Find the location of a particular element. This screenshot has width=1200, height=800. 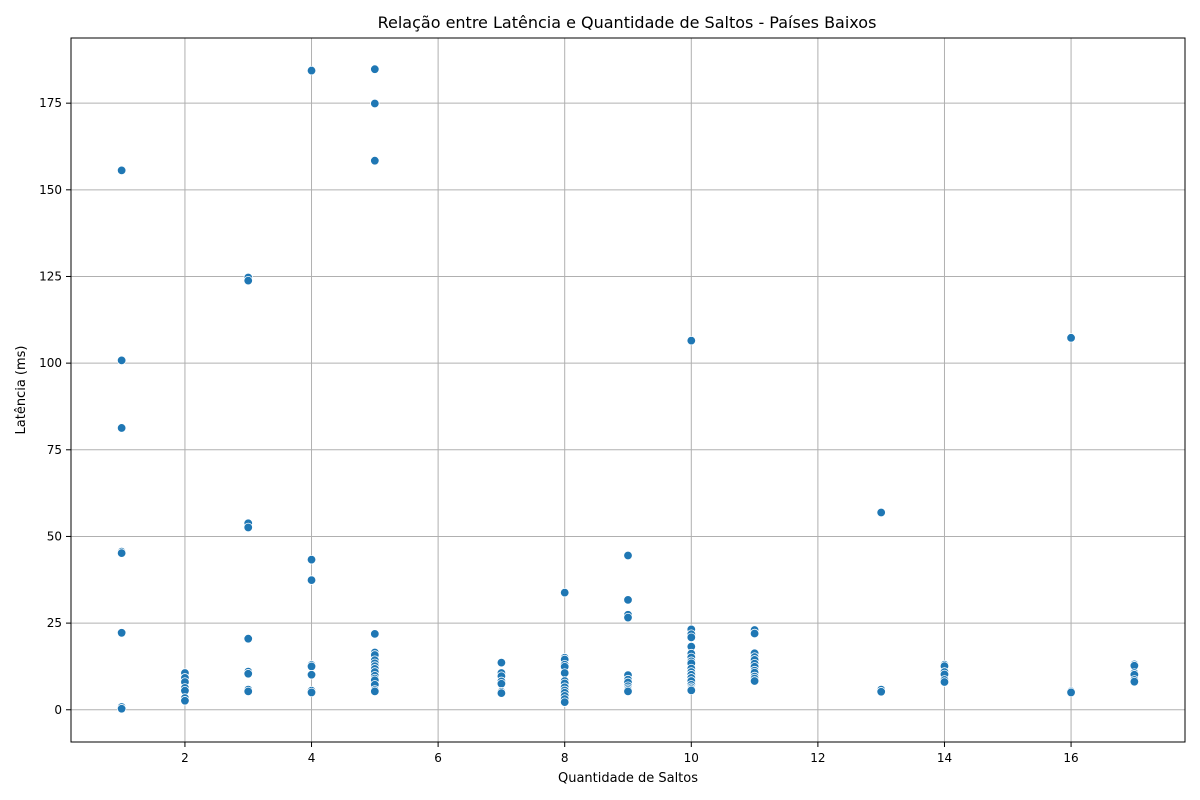

y-tick-label: 100 is located at coordinates (50, 363).